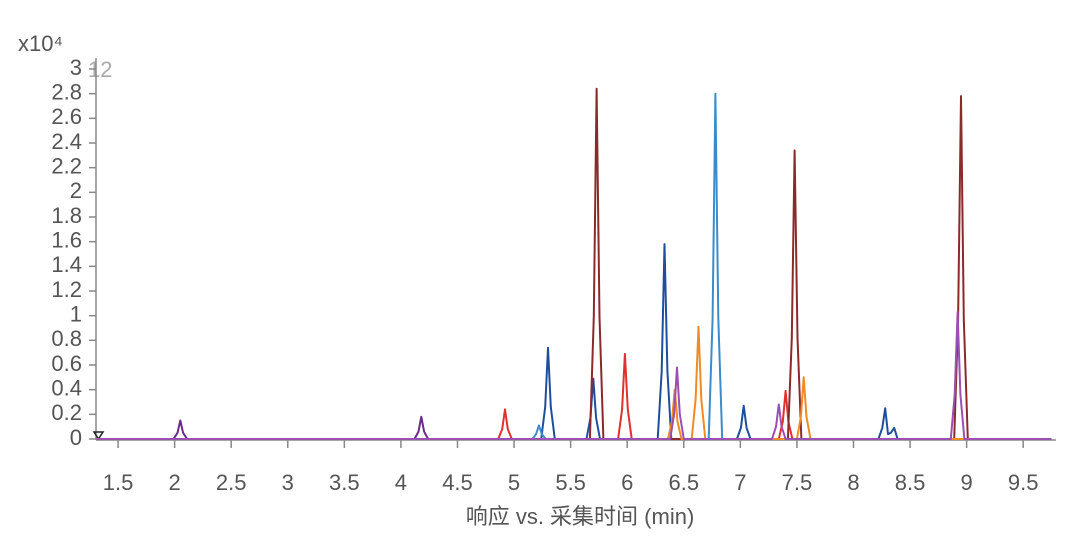  I want to click on x-tick-label: 4, so click(401, 482).